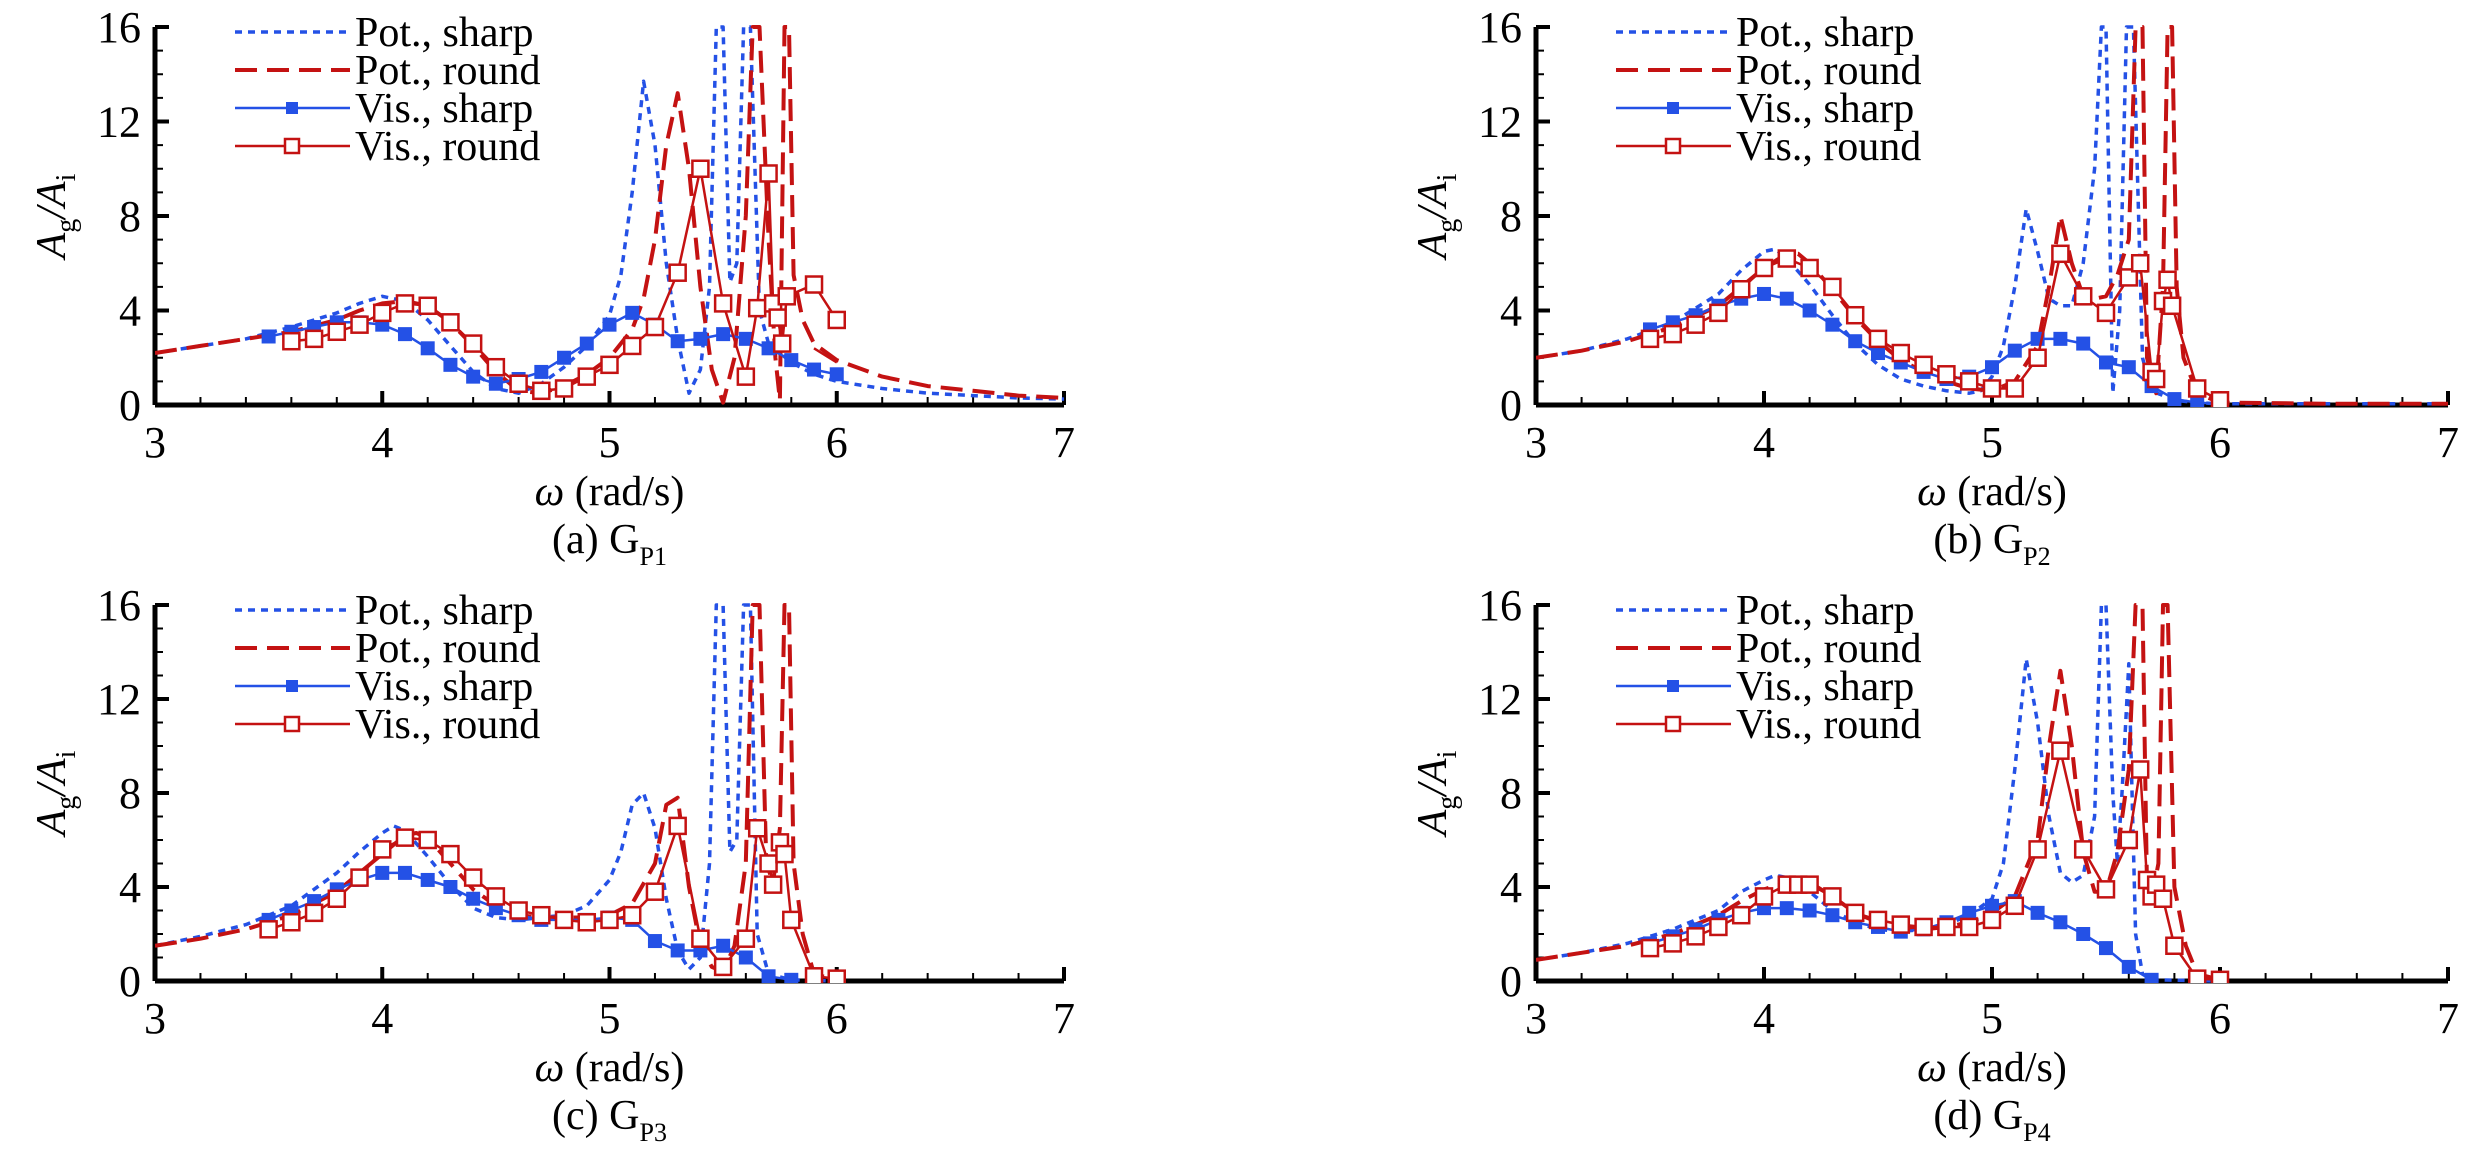 The height and width of the screenshot is (1155, 2482). What do you see at coordinates (624, 492) in the screenshot?
I see `x-axis-unit: (rad/s)` at bounding box center [624, 492].